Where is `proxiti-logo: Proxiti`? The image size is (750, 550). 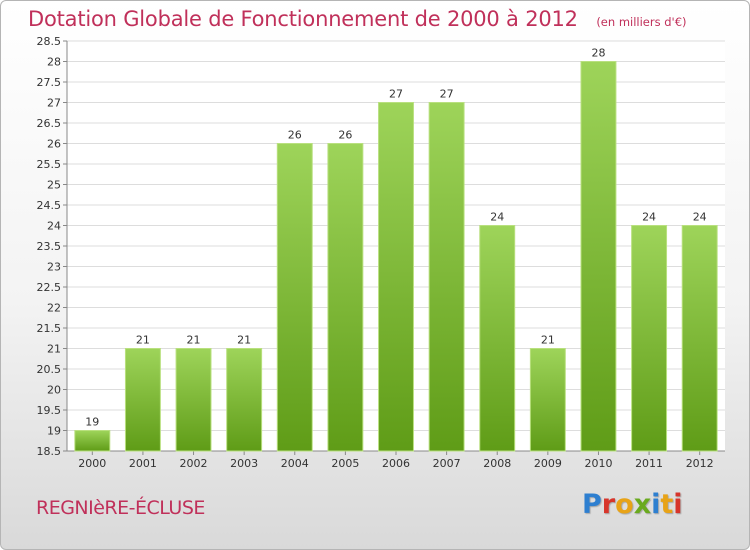
proxiti-logo: Proxiti is located at coordinates (632, 504).